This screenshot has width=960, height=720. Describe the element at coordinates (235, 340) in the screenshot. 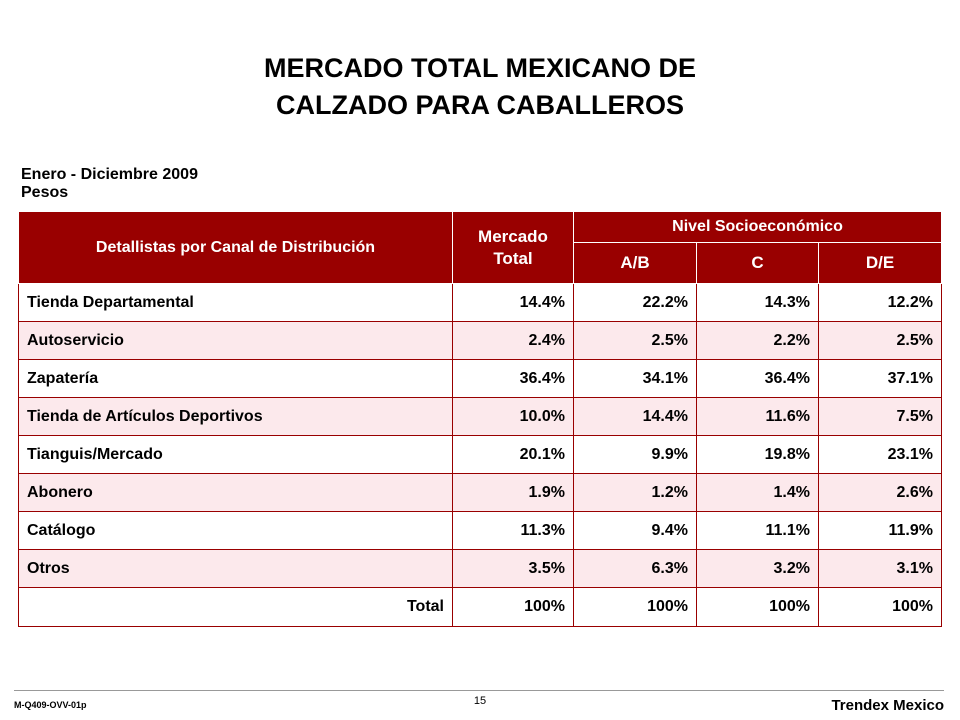

I see `row-canal: Autoservicio` at that location.